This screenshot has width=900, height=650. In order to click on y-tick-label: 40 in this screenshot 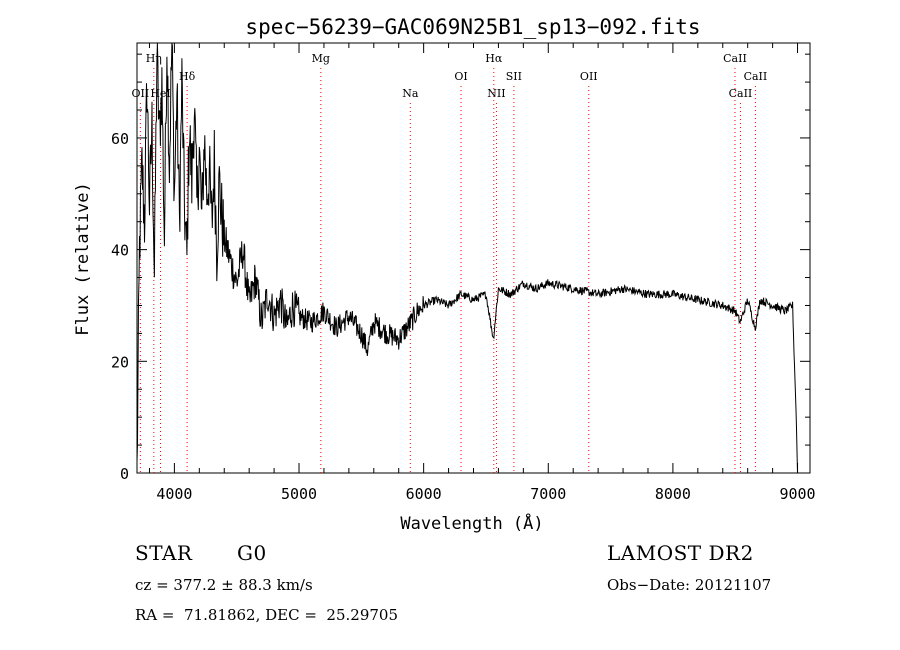, I will do `click(120, 251)`.